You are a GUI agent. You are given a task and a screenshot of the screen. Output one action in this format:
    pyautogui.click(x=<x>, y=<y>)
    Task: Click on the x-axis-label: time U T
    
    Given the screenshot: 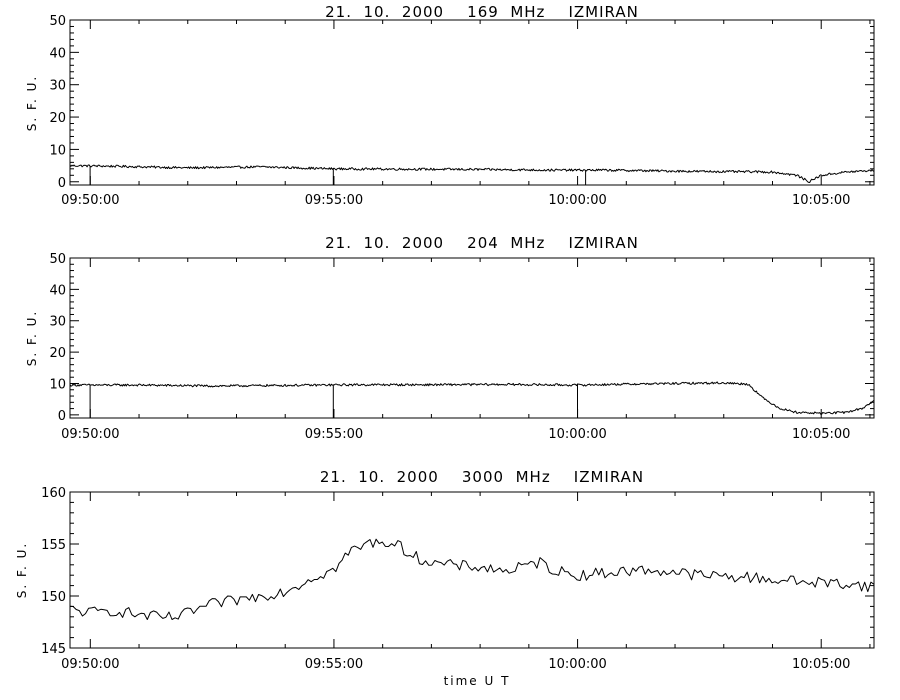 What is the action you would take?
    pyautogui.click(x=477, y=681)
    